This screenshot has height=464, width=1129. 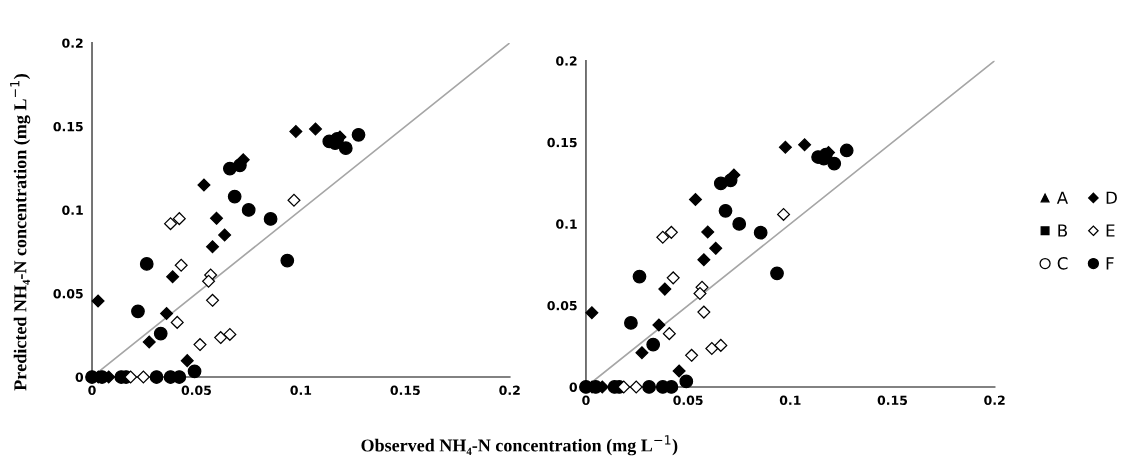 What do you see at coordinates (1110, 230) in the screenshot?
I see `legend-label: E` at bounding box center [1110, 230].